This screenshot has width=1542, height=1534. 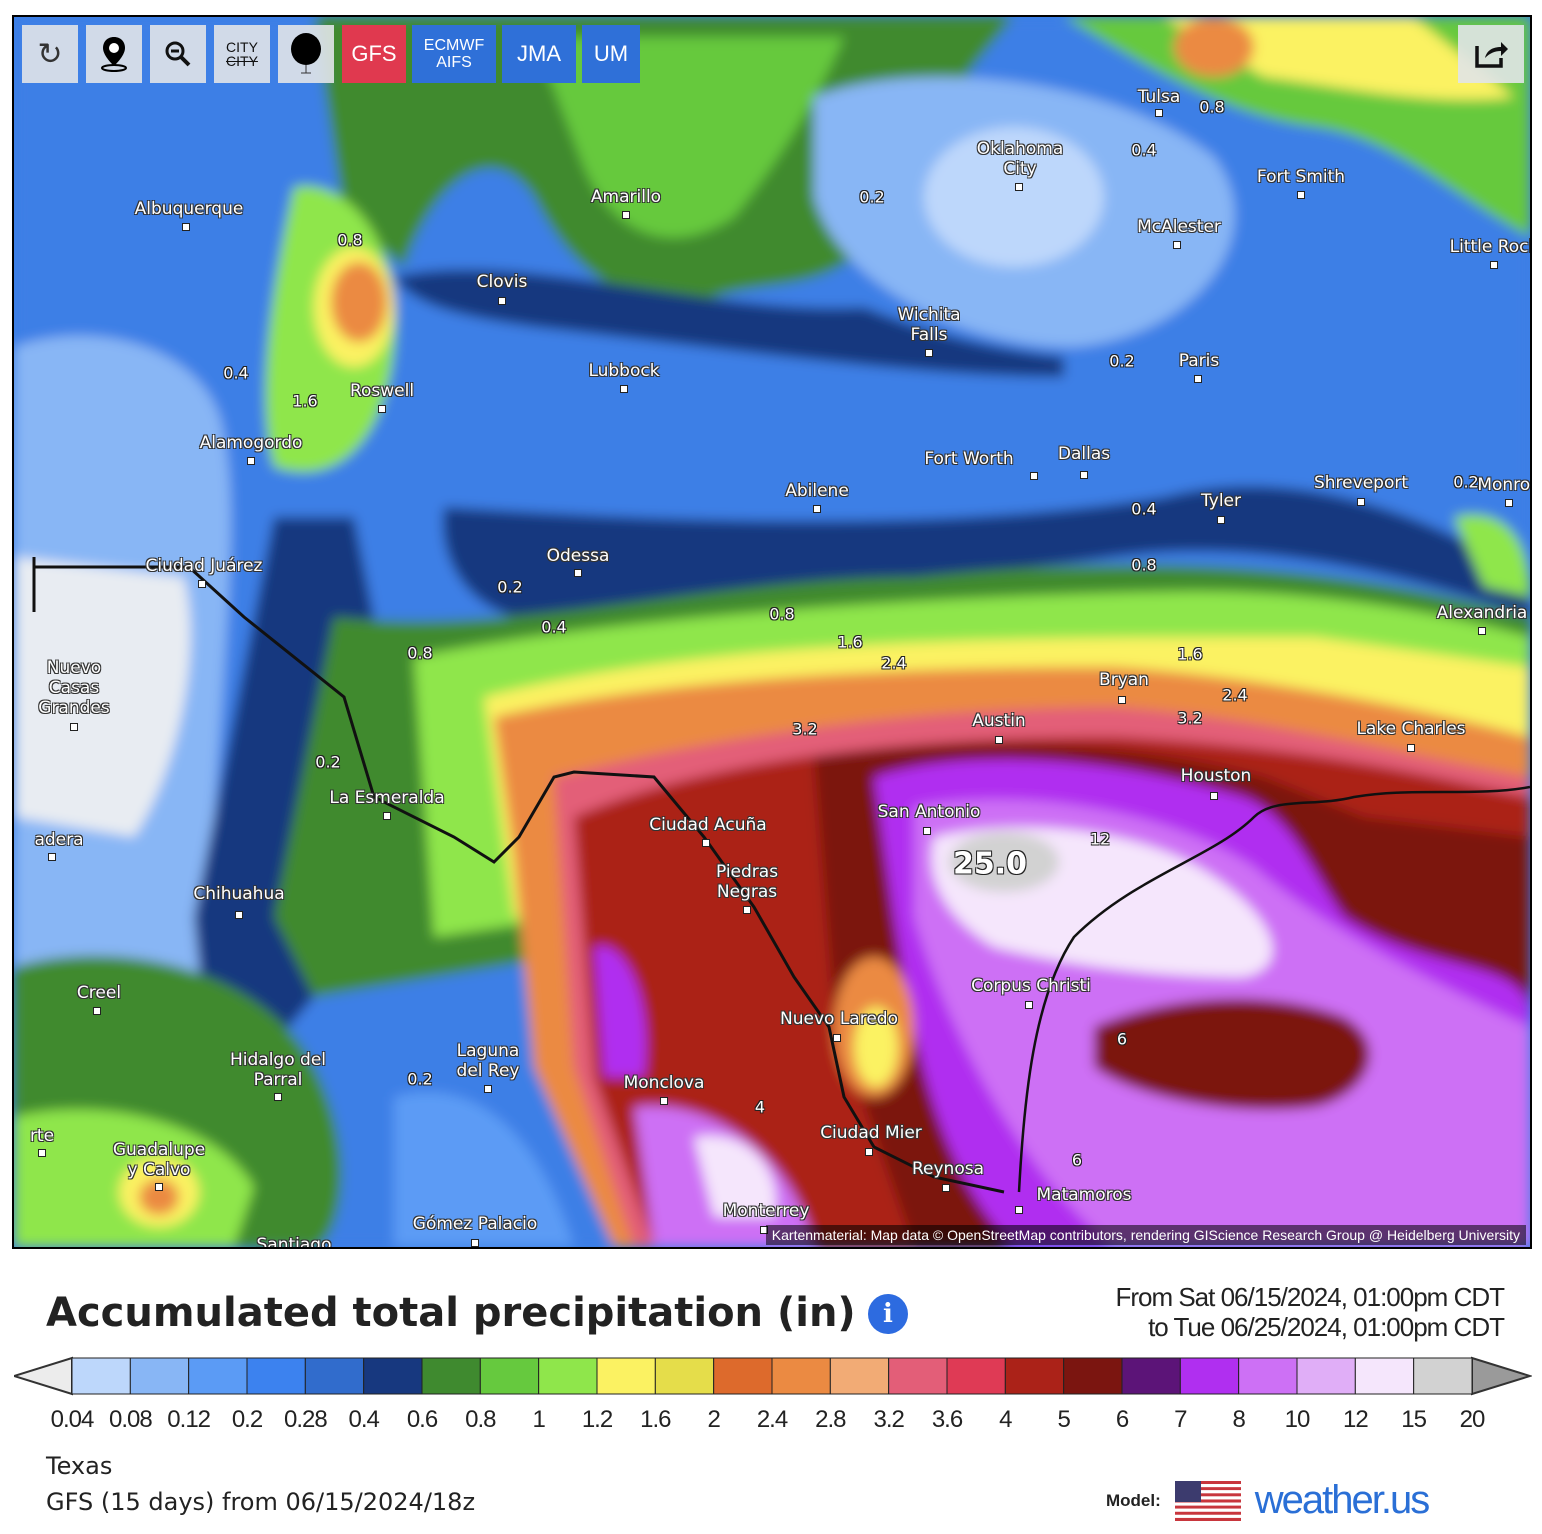 I want to click on model-run-label: GFS (15 days) from 06/15/2024/18z, so click(x=261, y=1502).